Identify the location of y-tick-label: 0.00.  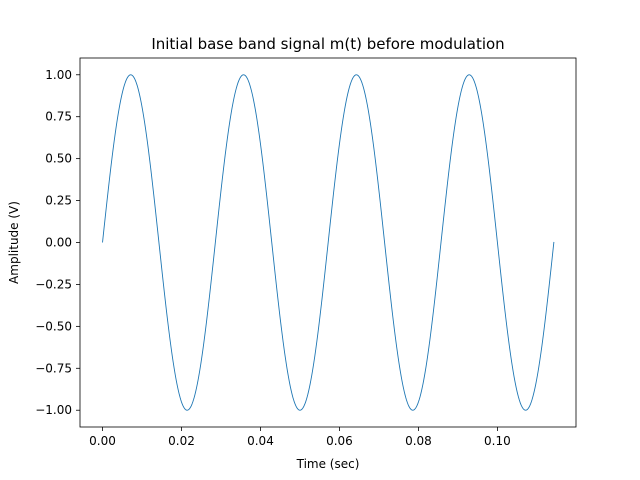
(58, 243).